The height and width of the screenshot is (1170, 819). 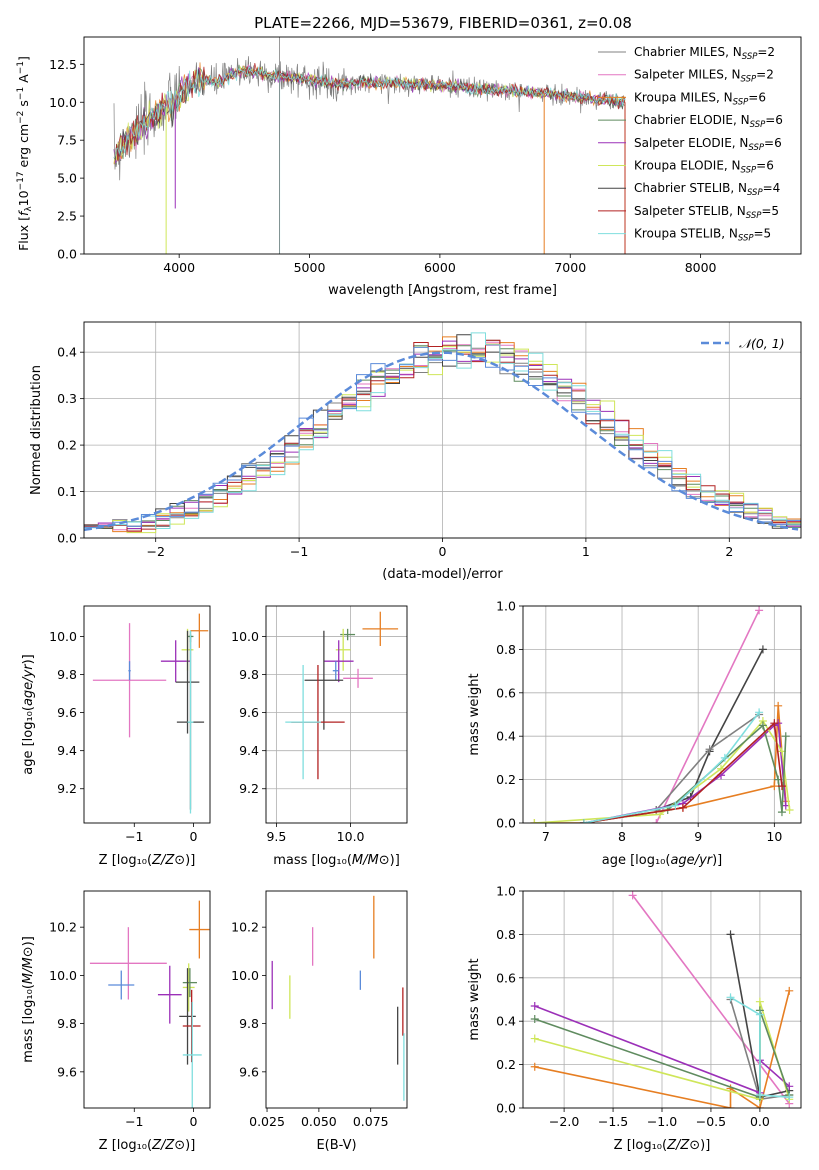 What do you see at coordinates (351, 836) in the screenshot?
I see `x-tick-label: 10.0` at bounding box center [351, 836].